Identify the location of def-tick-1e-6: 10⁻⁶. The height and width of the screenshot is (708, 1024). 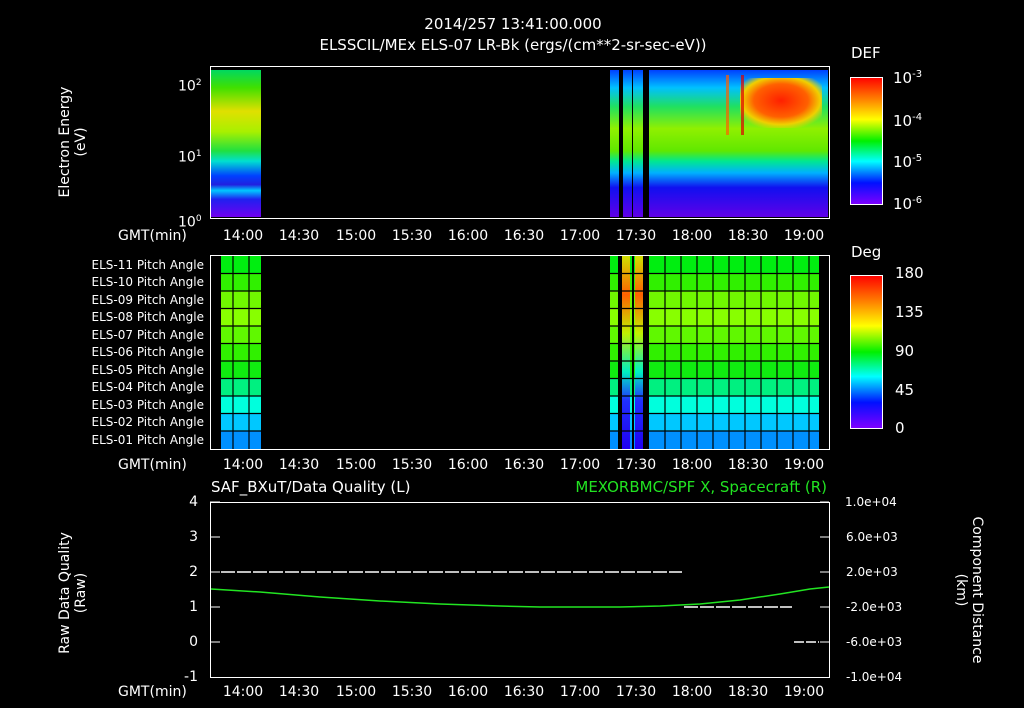
(908, 204).